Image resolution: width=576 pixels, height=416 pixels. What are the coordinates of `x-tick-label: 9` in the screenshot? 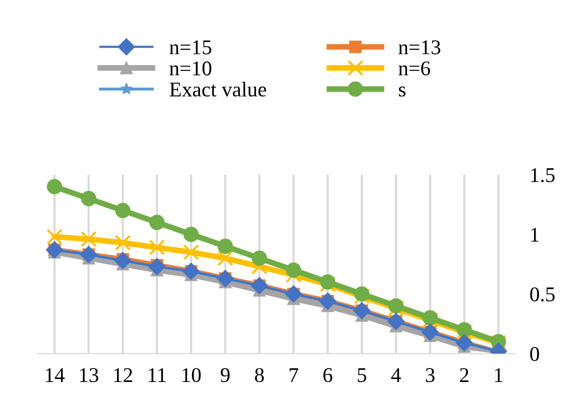 It's located at (225, 375).